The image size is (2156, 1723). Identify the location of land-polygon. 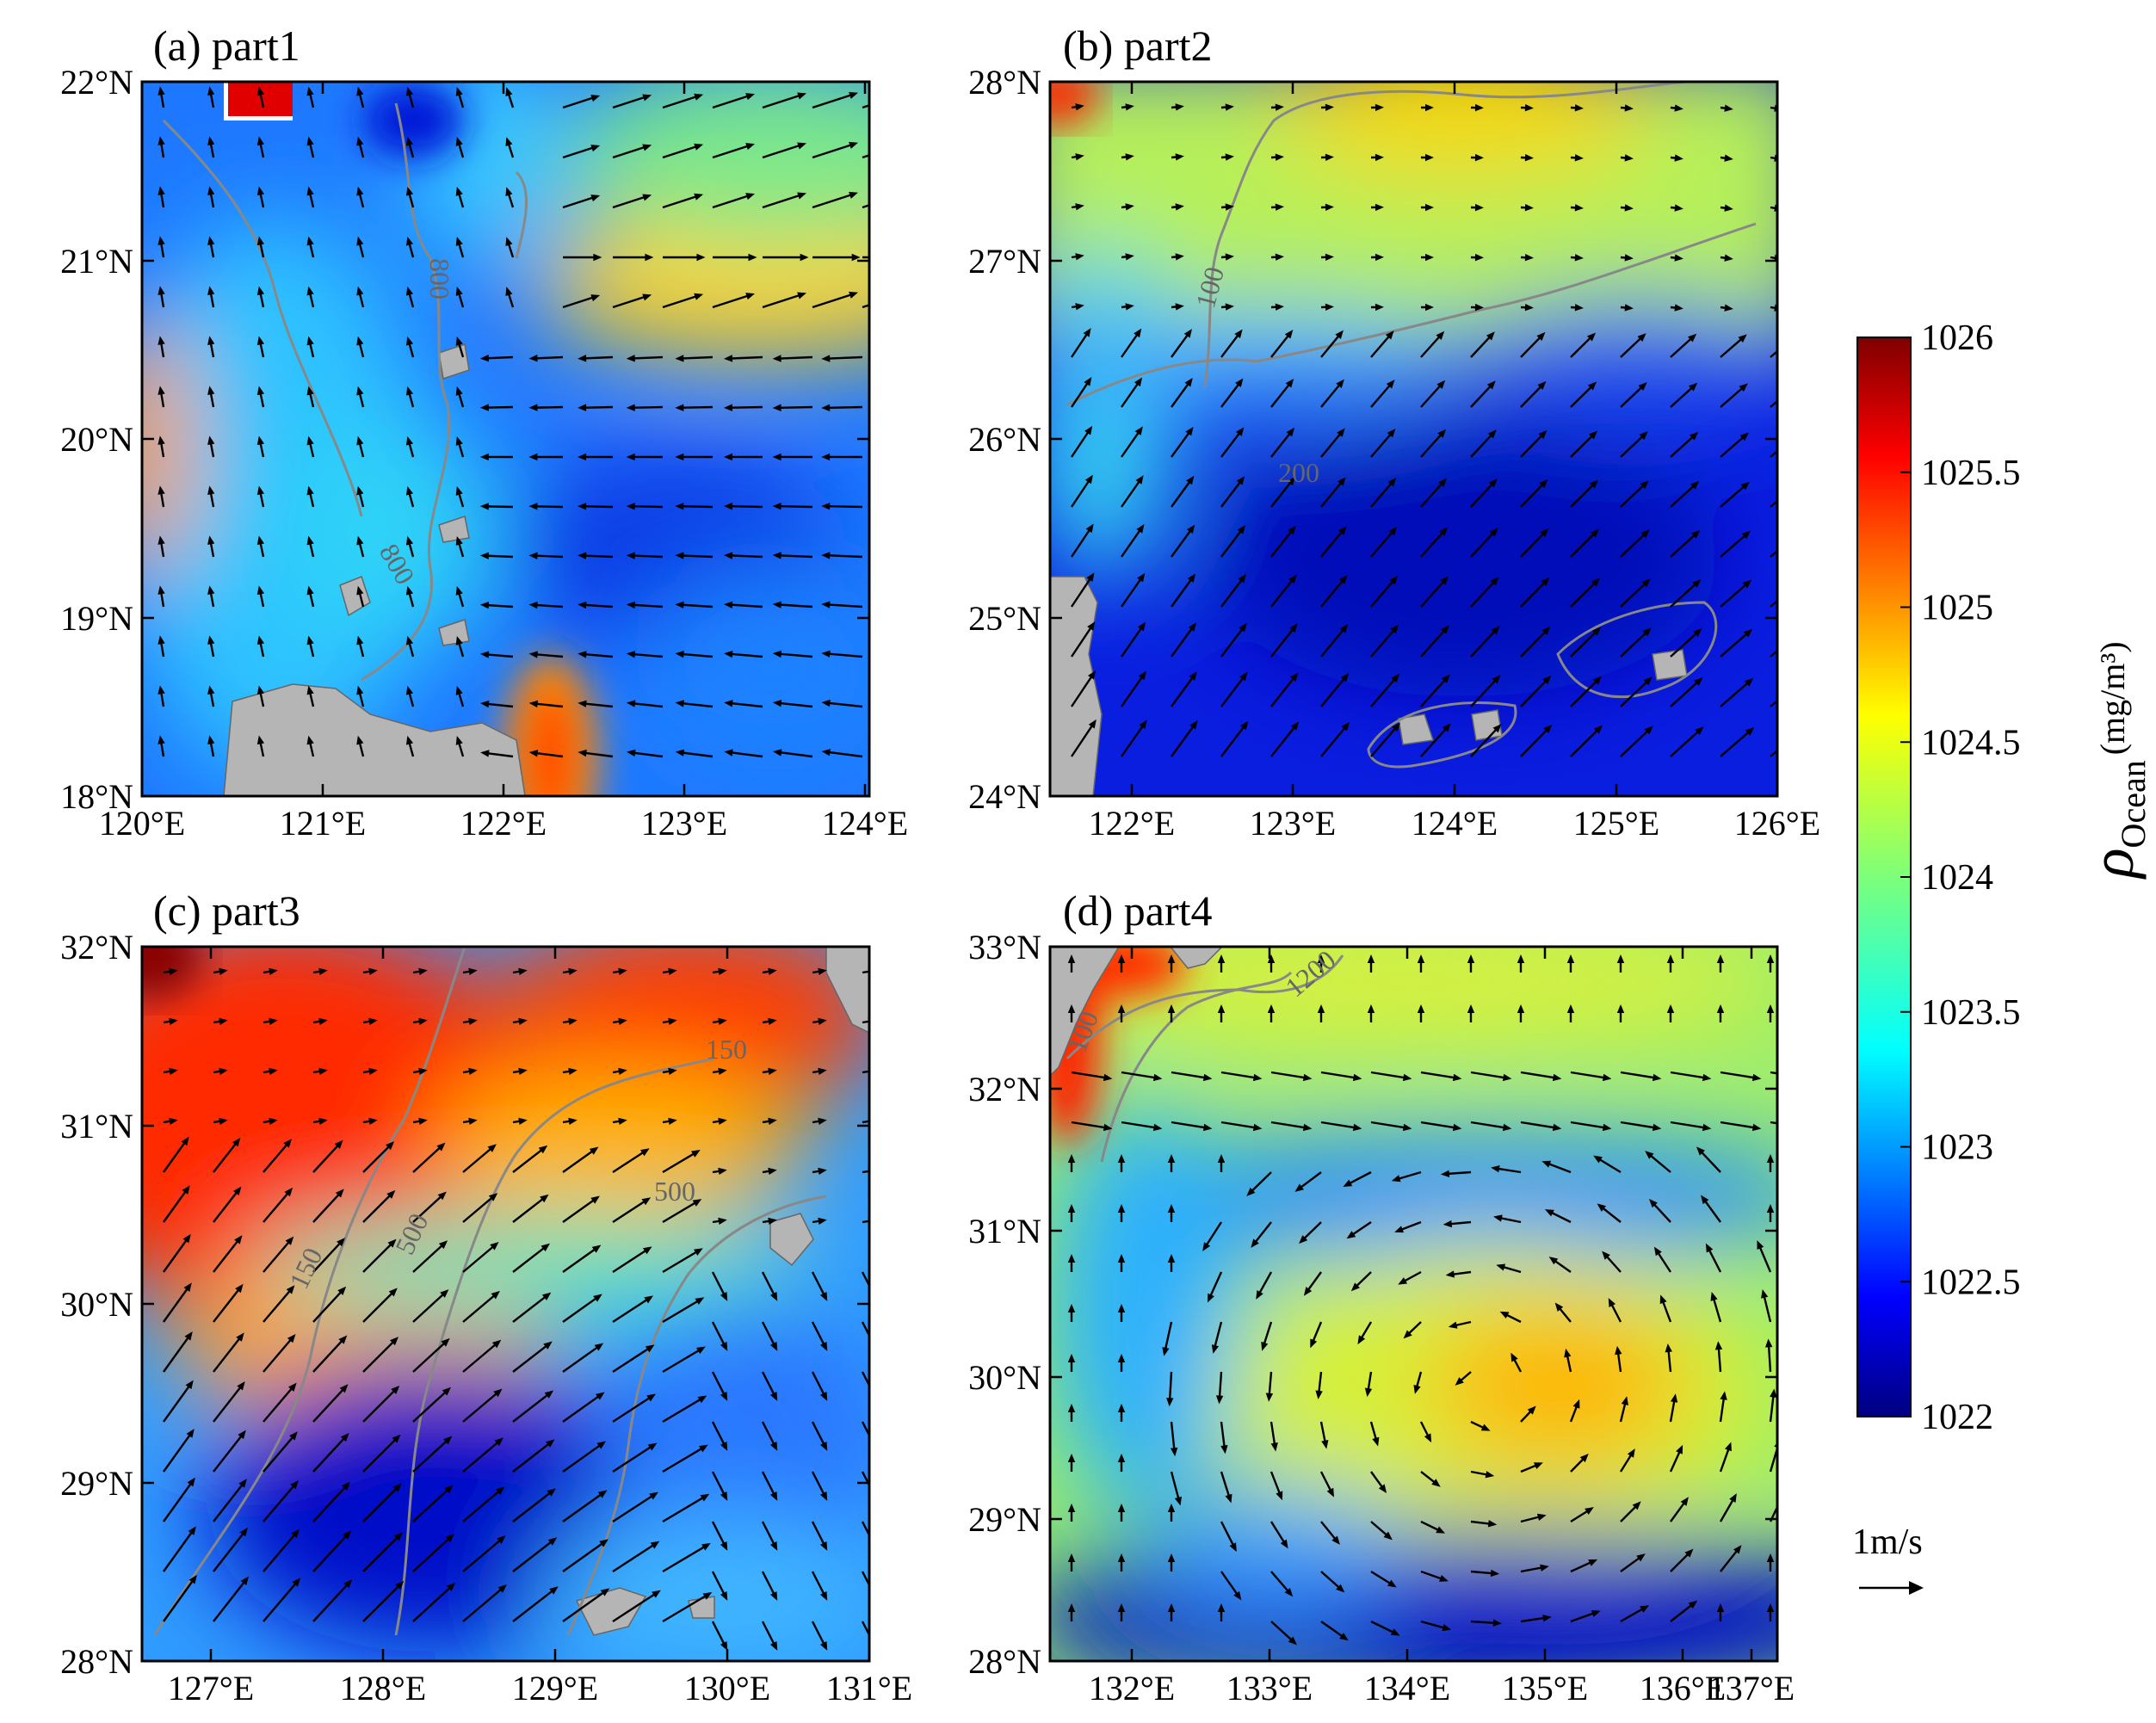
(454, 632).